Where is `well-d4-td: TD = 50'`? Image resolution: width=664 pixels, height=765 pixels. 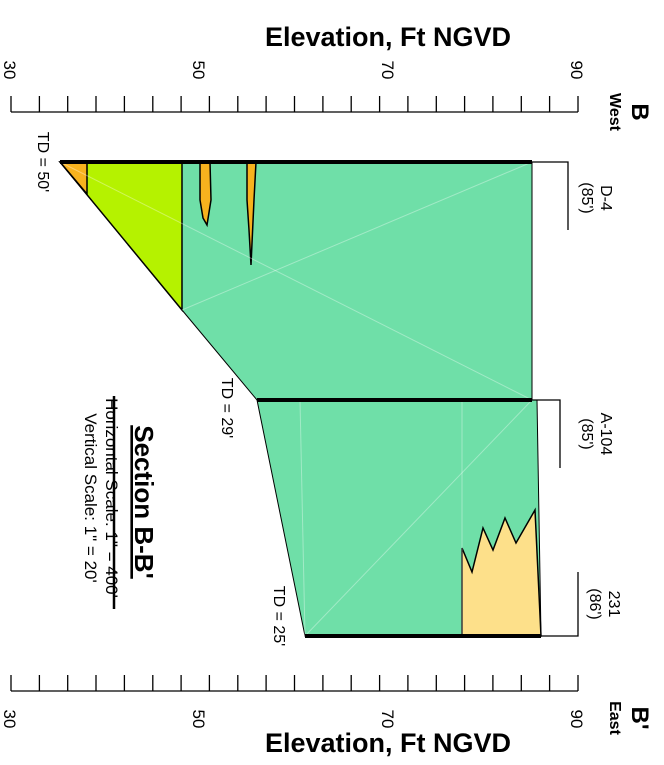 well-d4-td: TD = 50' is located at coordinates (42, 162).